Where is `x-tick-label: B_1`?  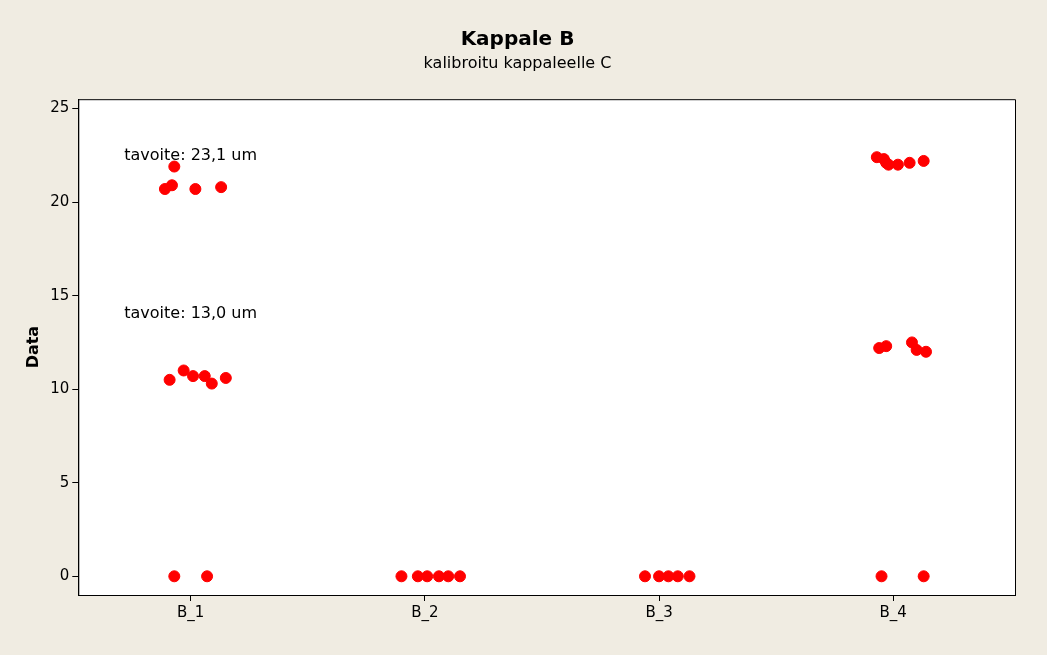 x-tick-label: B_1 is located at coordinates (191, 612).